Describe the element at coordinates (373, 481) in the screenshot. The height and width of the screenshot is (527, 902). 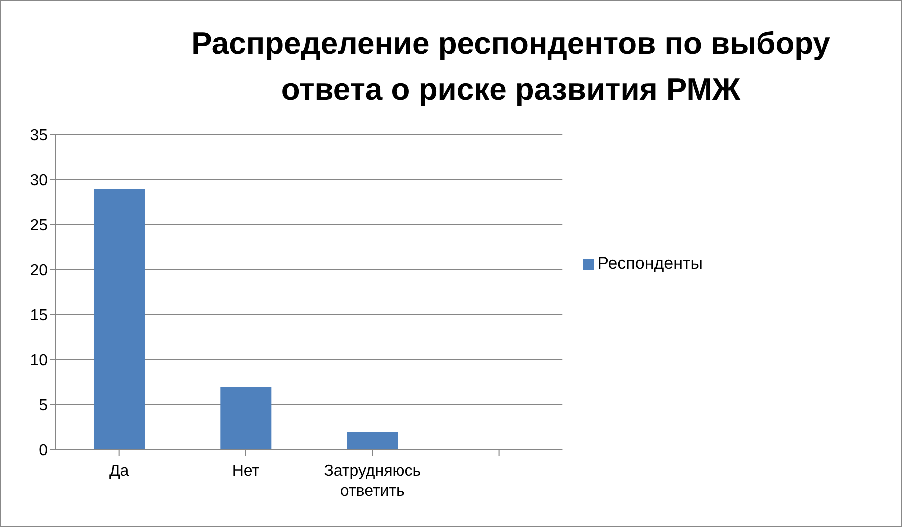
I see `x-tick-label: Затрудняюсь ответить` at that location.